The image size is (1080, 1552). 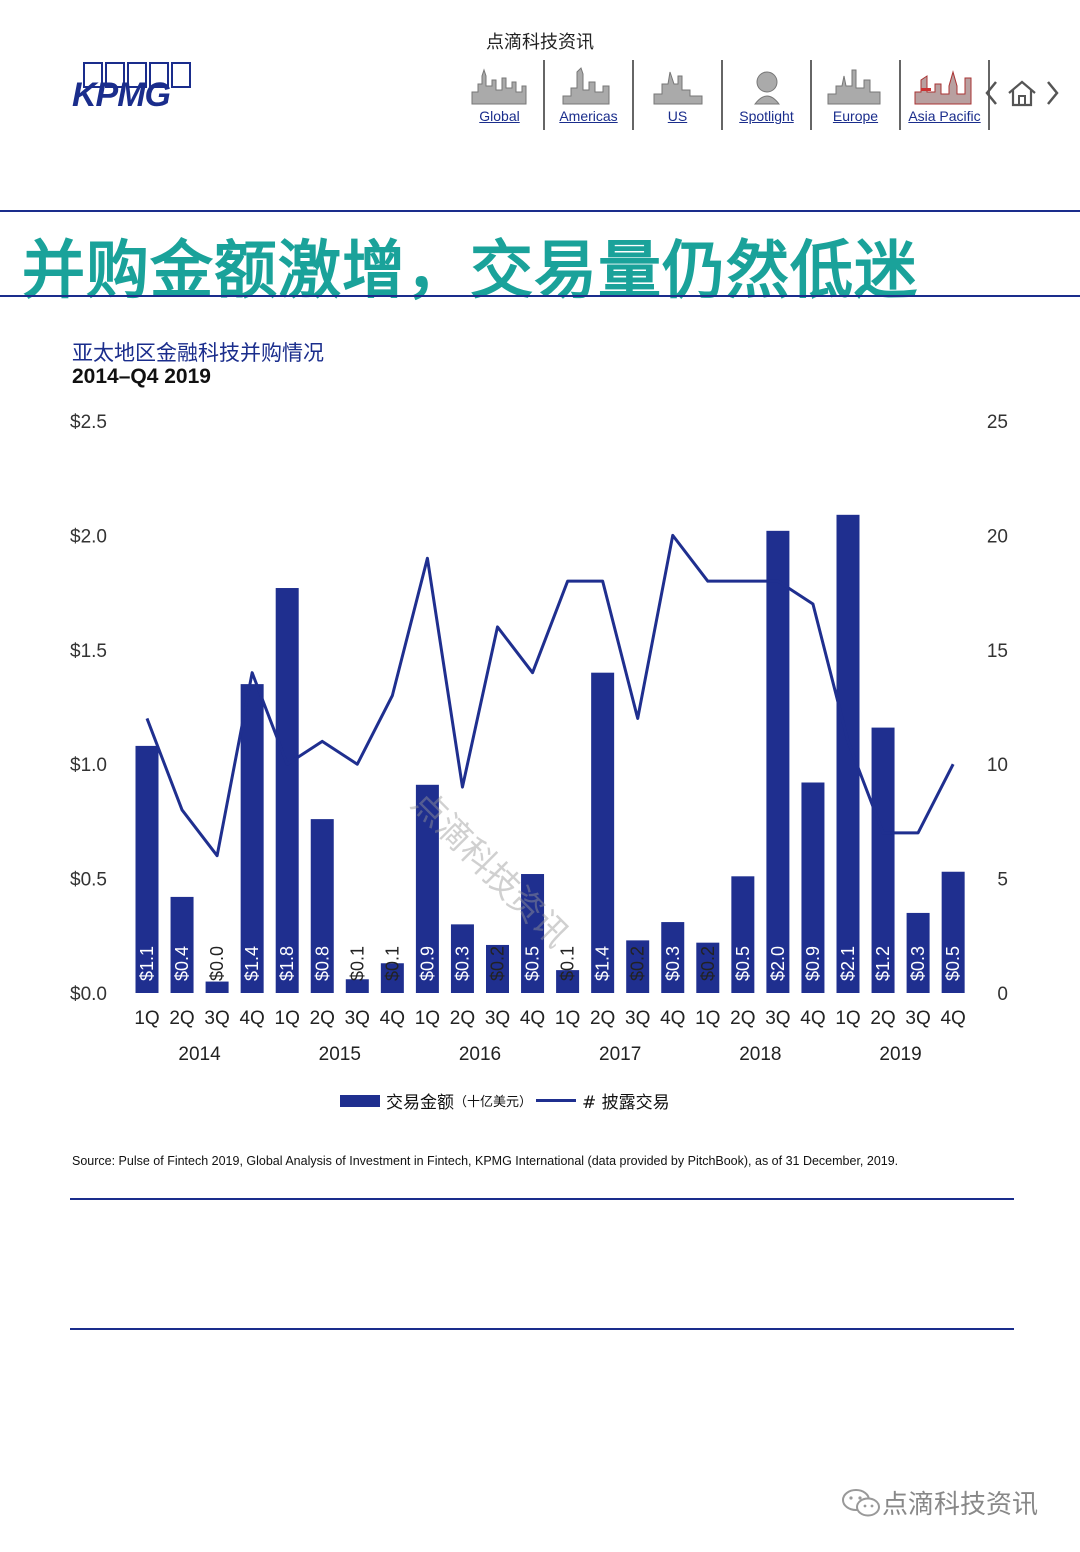 I want to click on y-right-tick-label: 15, so click(x=997, y=651).